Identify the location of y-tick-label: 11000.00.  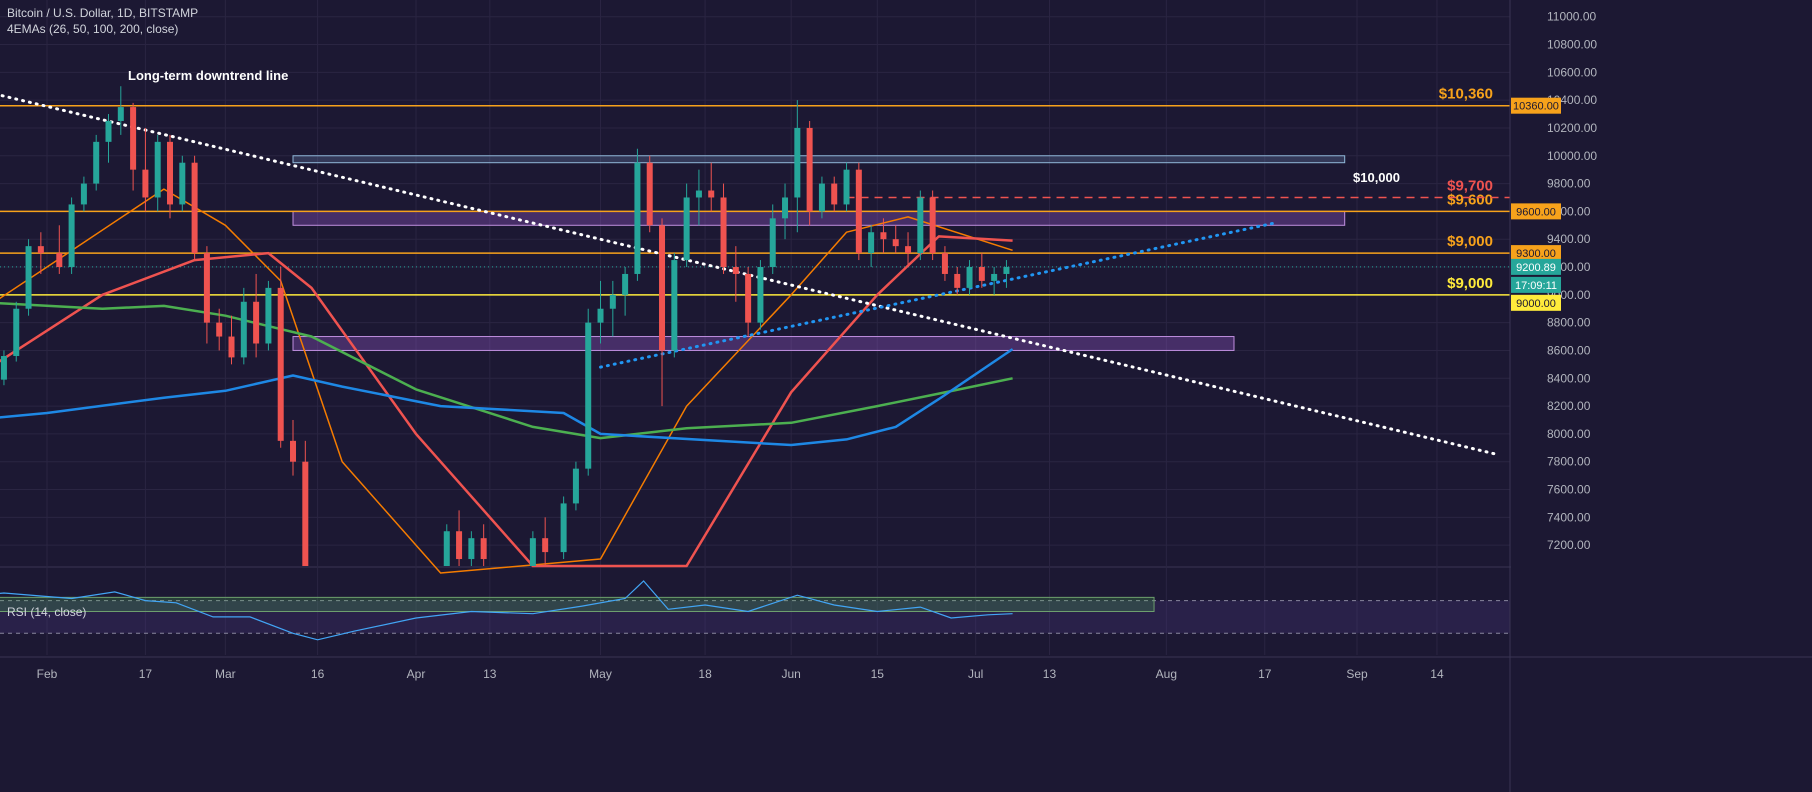
(1571, 17).